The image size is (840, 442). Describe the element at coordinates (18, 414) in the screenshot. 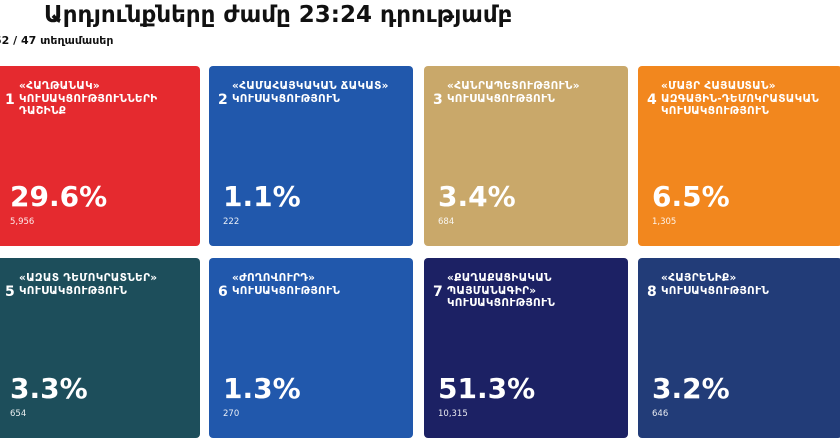

I see `vote-count: 654` at that location.